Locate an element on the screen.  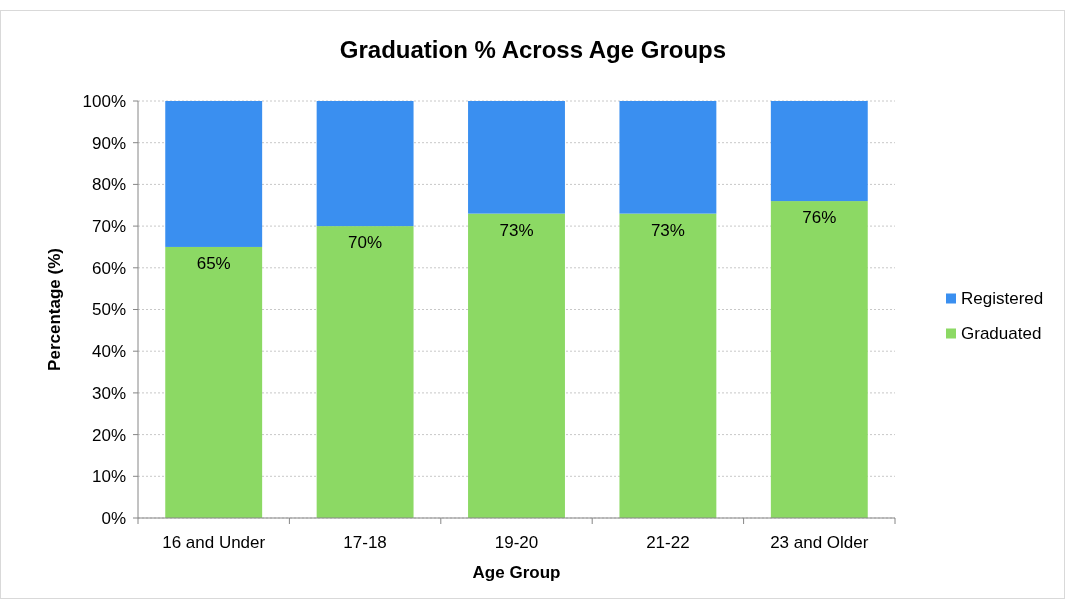
x-axis-title: Age Group is located at coordinates (516, 572).